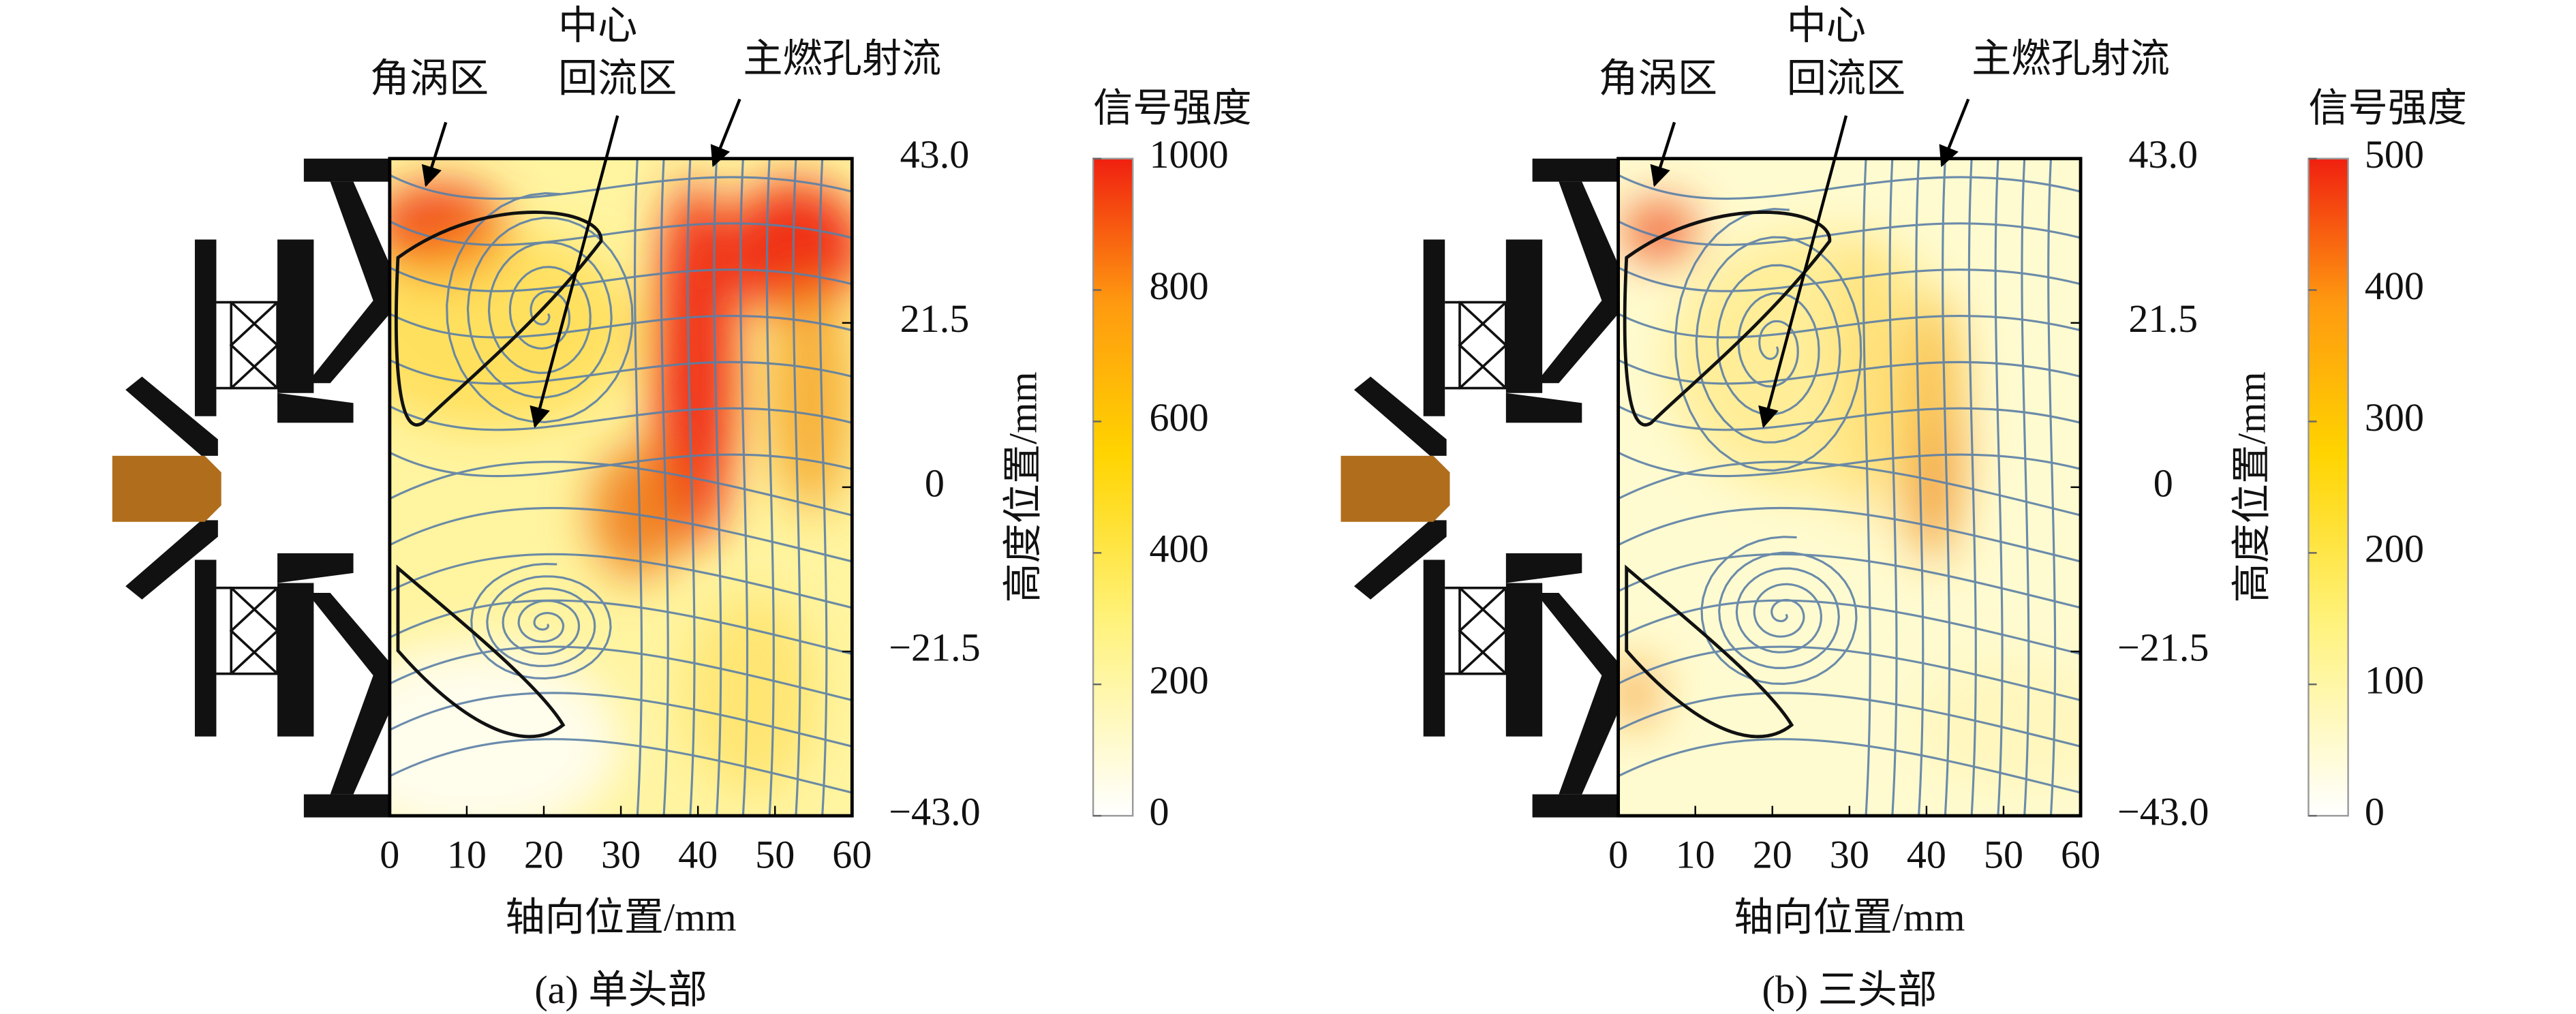  What do you see at coordinates (2375, 811) in the screenshot?
I see `colorbar-tick-label: 0` at bounding box center [2375, 811].